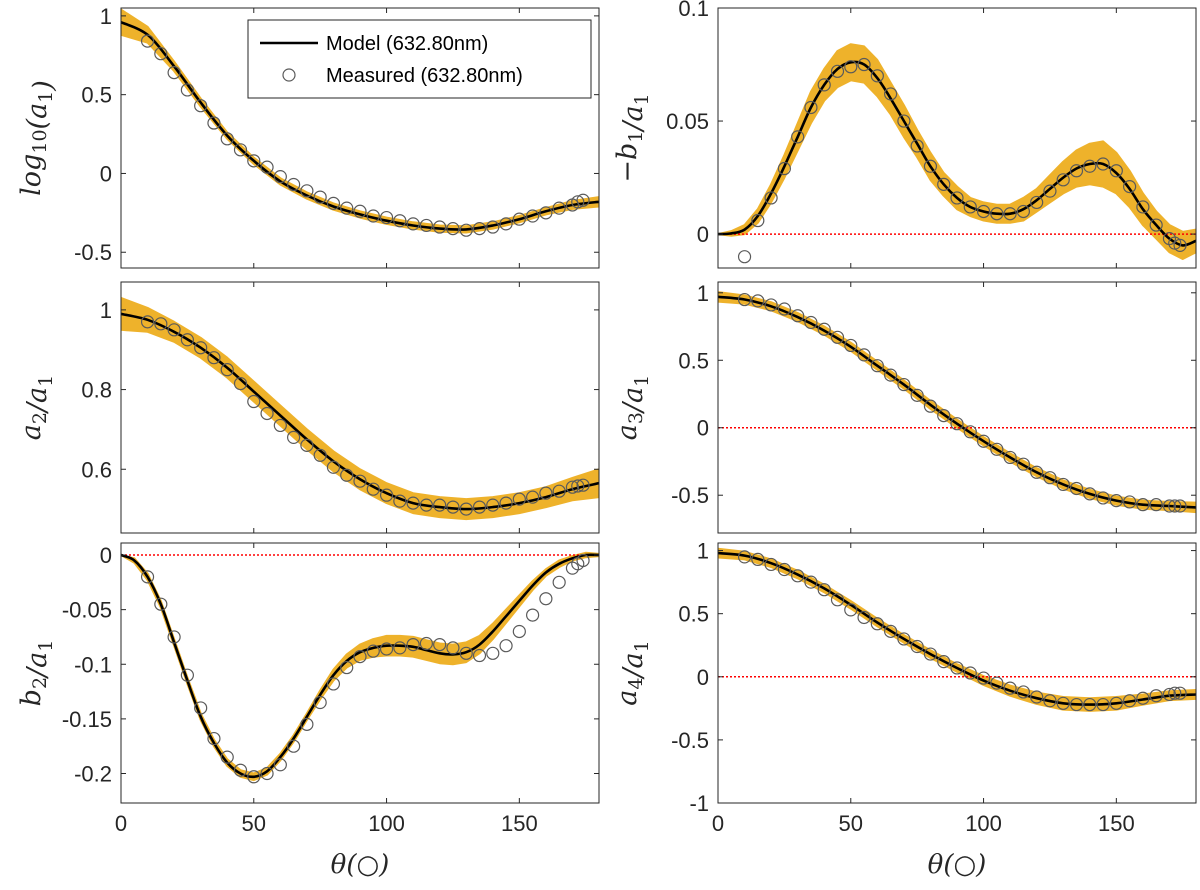 This screenshot has width=1200, height=890. What do you see at coordinates (703, 234) in the screenshot?
I see `y-tick-label: 0` at bounding box center [703, 234].